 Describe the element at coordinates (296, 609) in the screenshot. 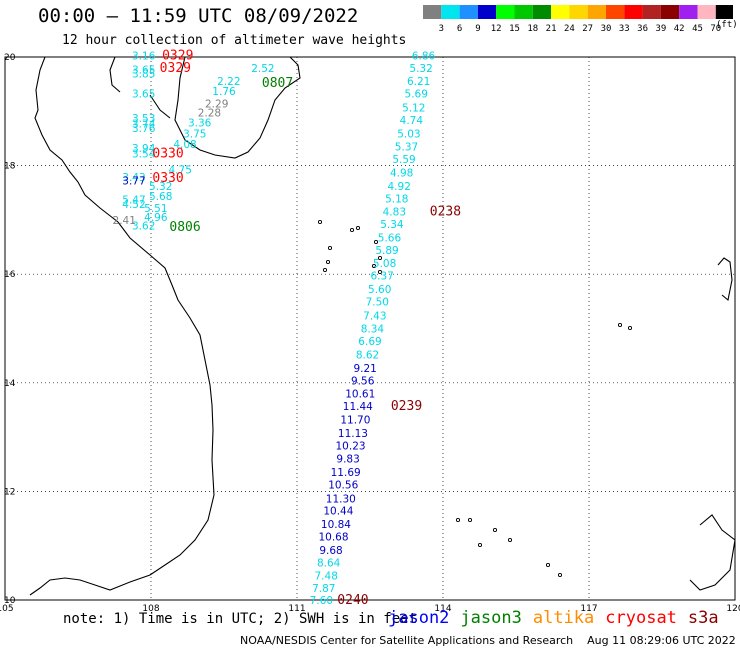

I see `longitude-tick-label: 111` at that location.